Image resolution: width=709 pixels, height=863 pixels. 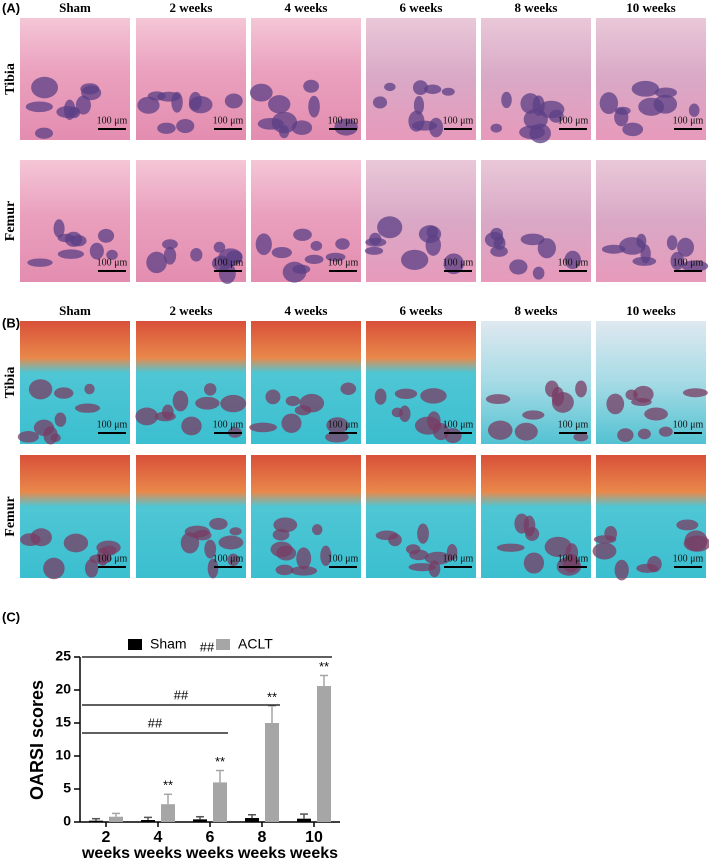 I want to click on panel-label: (A), so click(x=11, y=7).